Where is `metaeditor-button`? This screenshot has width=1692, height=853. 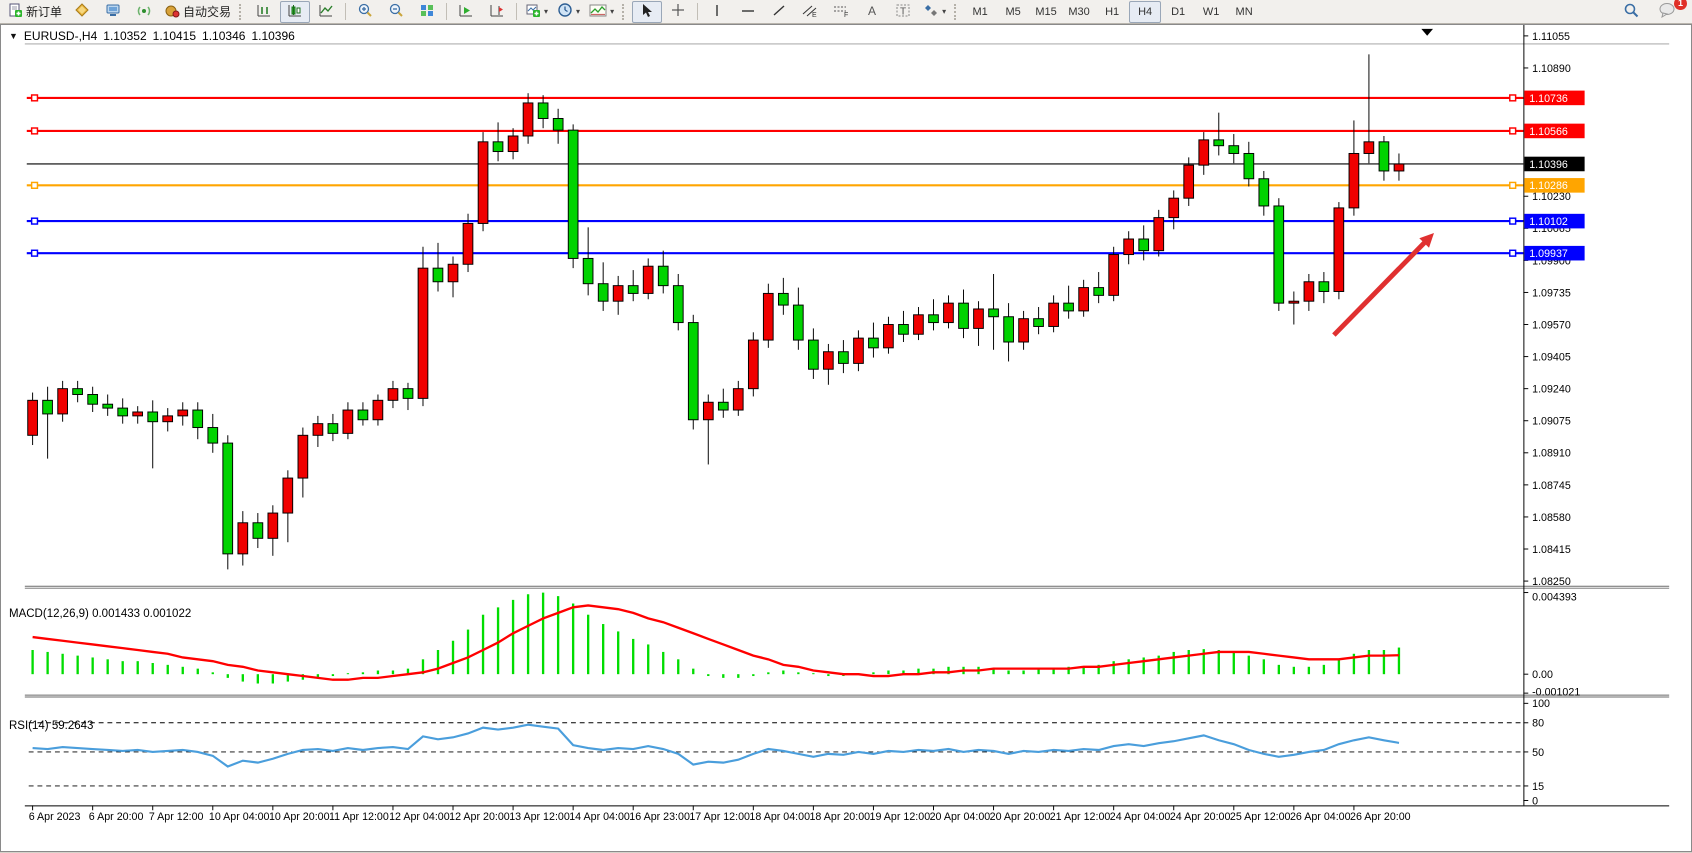 metaeditor-button is located at coordinates (82, 12).